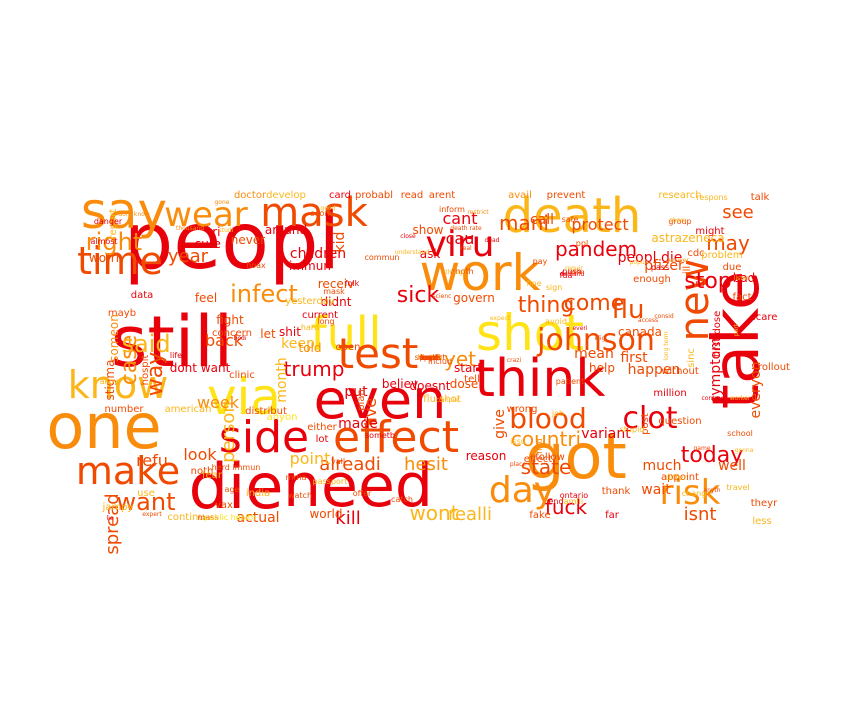  Describe the element at coordinates (340, 195) in the screenshot. I see `word-card: card` at that location.